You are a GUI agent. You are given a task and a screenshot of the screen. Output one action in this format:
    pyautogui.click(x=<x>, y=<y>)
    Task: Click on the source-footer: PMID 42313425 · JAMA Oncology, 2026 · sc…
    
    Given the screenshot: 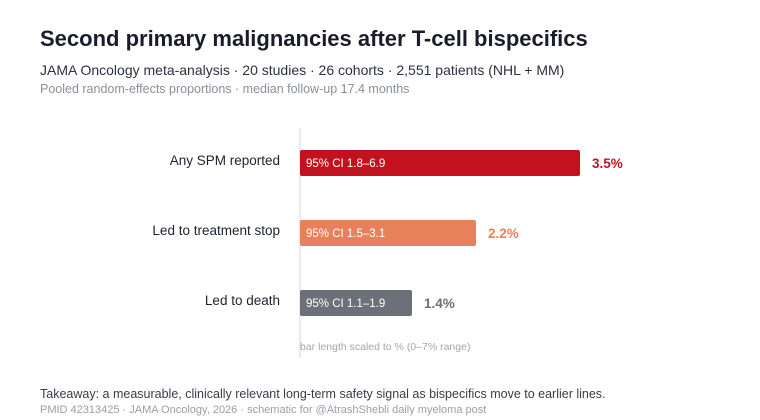 What is the action you would take?
    pyautogui.click(x=263, y=410)
    